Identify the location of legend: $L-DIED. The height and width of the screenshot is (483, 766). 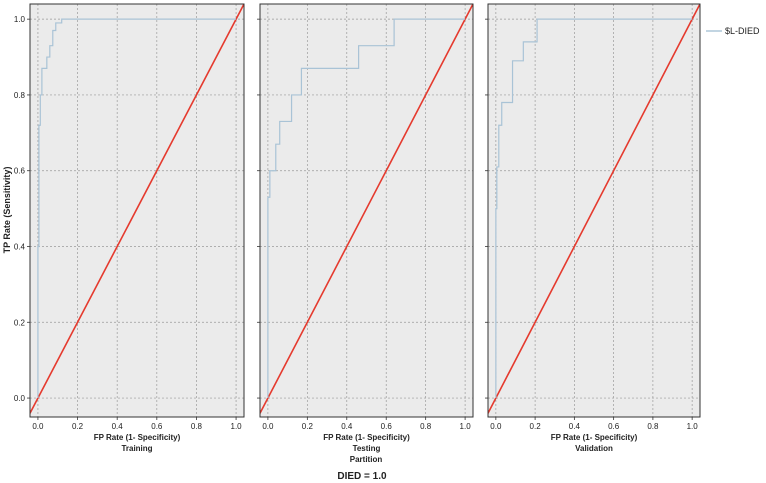
(733, 31).